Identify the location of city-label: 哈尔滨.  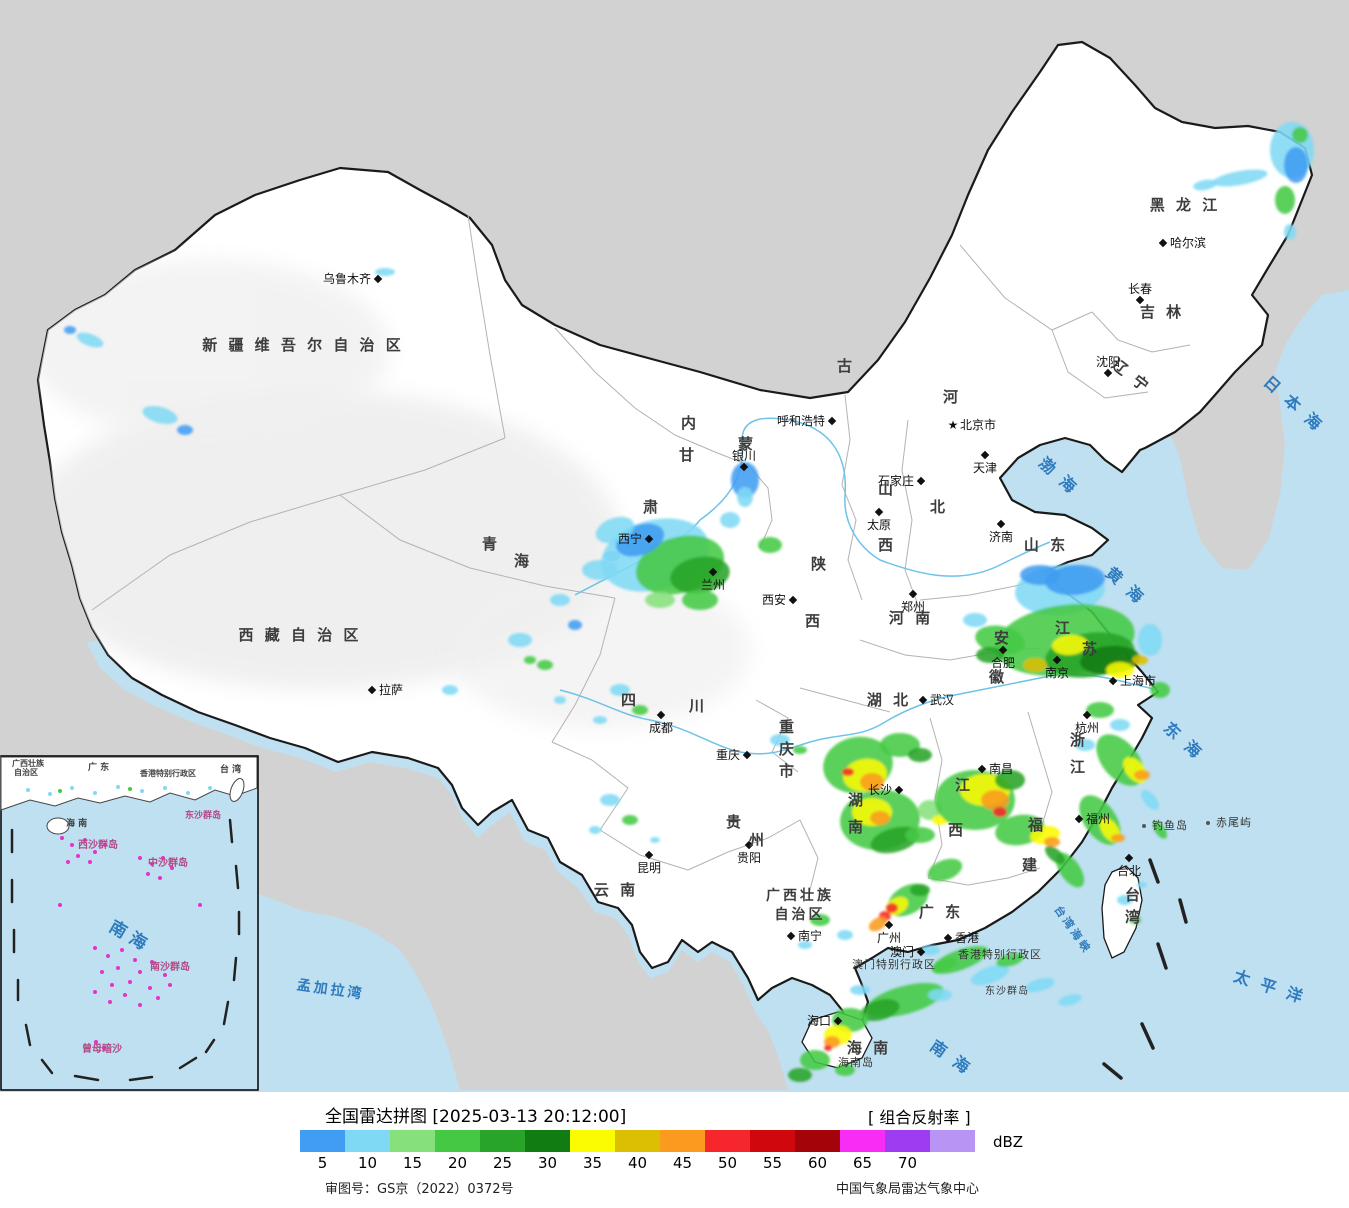
(1188, 242).